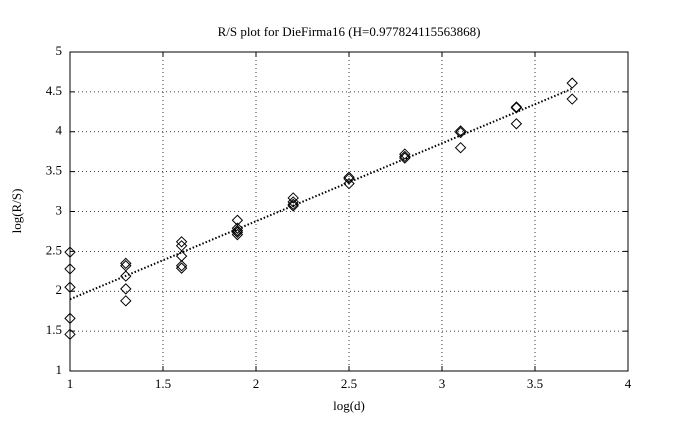  Describe the element at coordinates (256, 383) in the screenshot. I see `x-tick-label: 2` at that location.